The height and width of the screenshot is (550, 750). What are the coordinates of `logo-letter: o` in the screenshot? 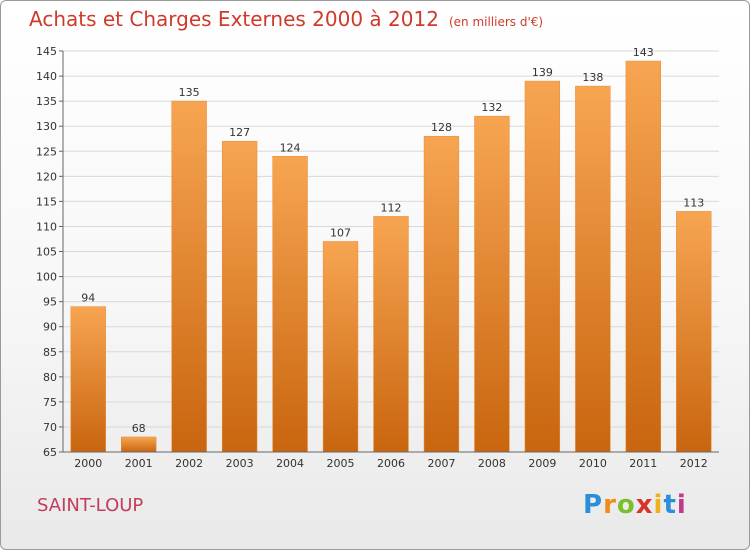 It's located at (626, 505).